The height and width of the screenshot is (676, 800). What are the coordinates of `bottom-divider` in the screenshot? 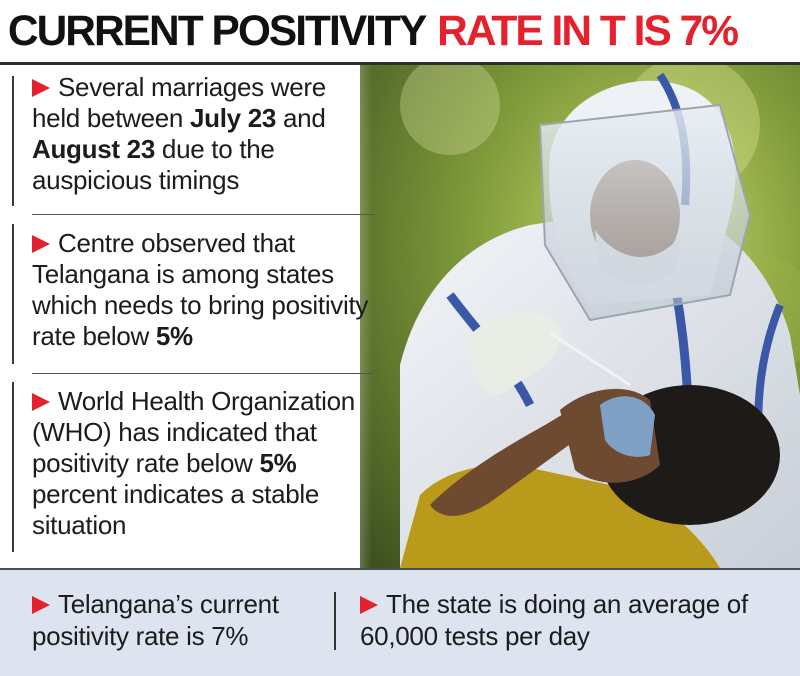 It's located at (335, 621).